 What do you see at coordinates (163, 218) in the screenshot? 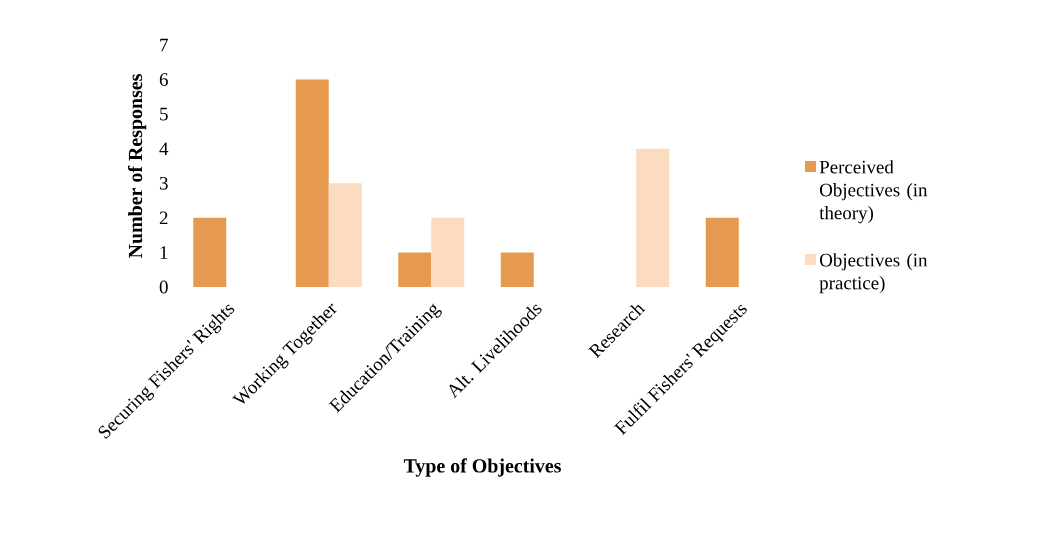
I see `y-tick-label: 2` at bounding box center [163, 218].